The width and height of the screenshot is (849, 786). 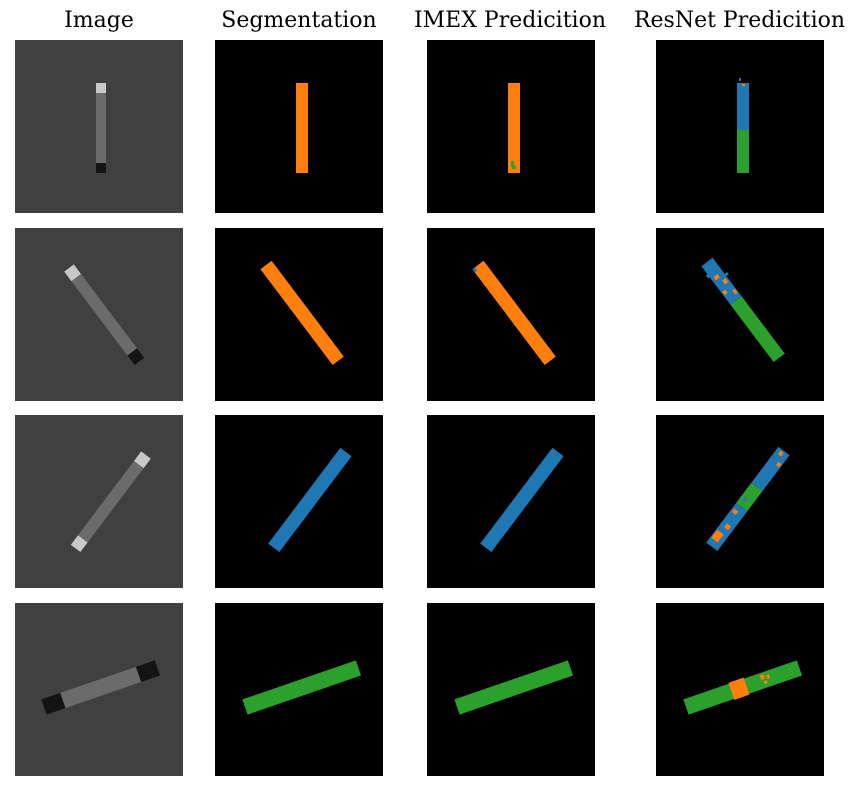 I want to click on column-header-imex-prediction: IMEX Predicition, so click(x=510, y=20).